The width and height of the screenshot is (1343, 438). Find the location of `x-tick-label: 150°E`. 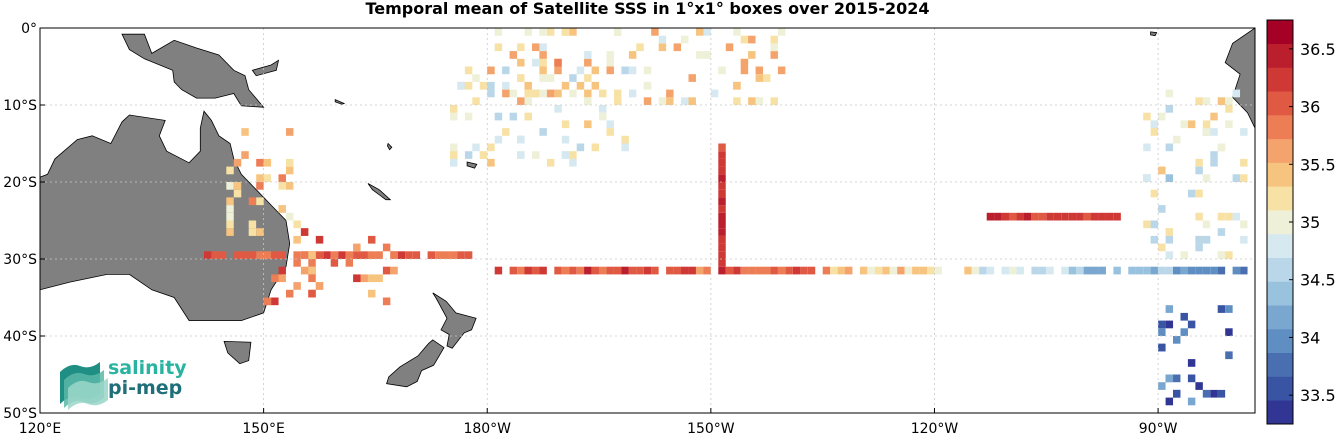

x-tick-label: 150°E is located at coordinates (263, 429).